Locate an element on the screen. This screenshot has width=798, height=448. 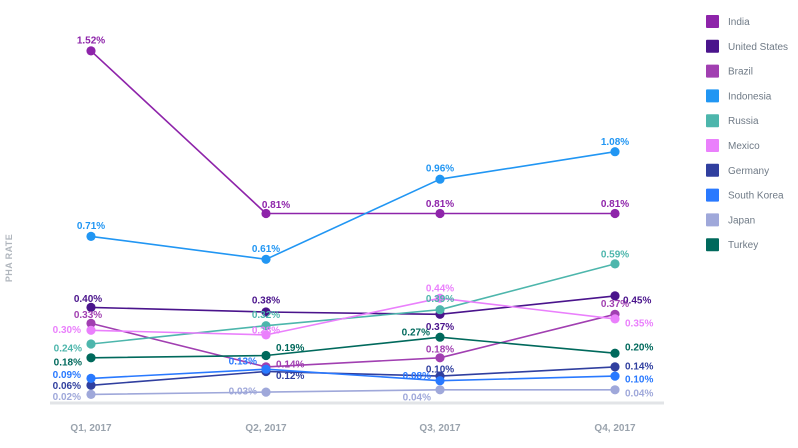
data-label-russia-q2-2017: 0.32% is located at coordinates (266, 315).